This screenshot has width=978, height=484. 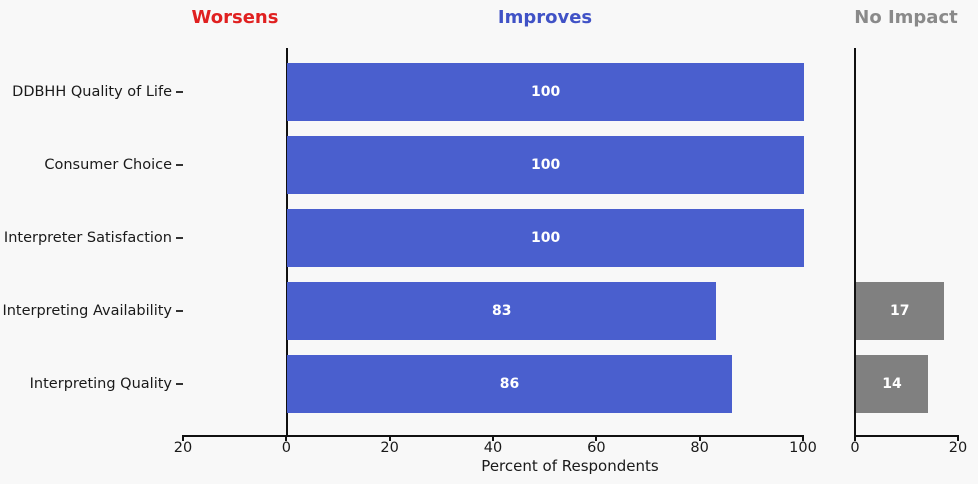 What do you see at coordinates (87, 238) in the screenshot?
I see `category-label: Interpreter Satisfaction` at bounding box center [87, 238].